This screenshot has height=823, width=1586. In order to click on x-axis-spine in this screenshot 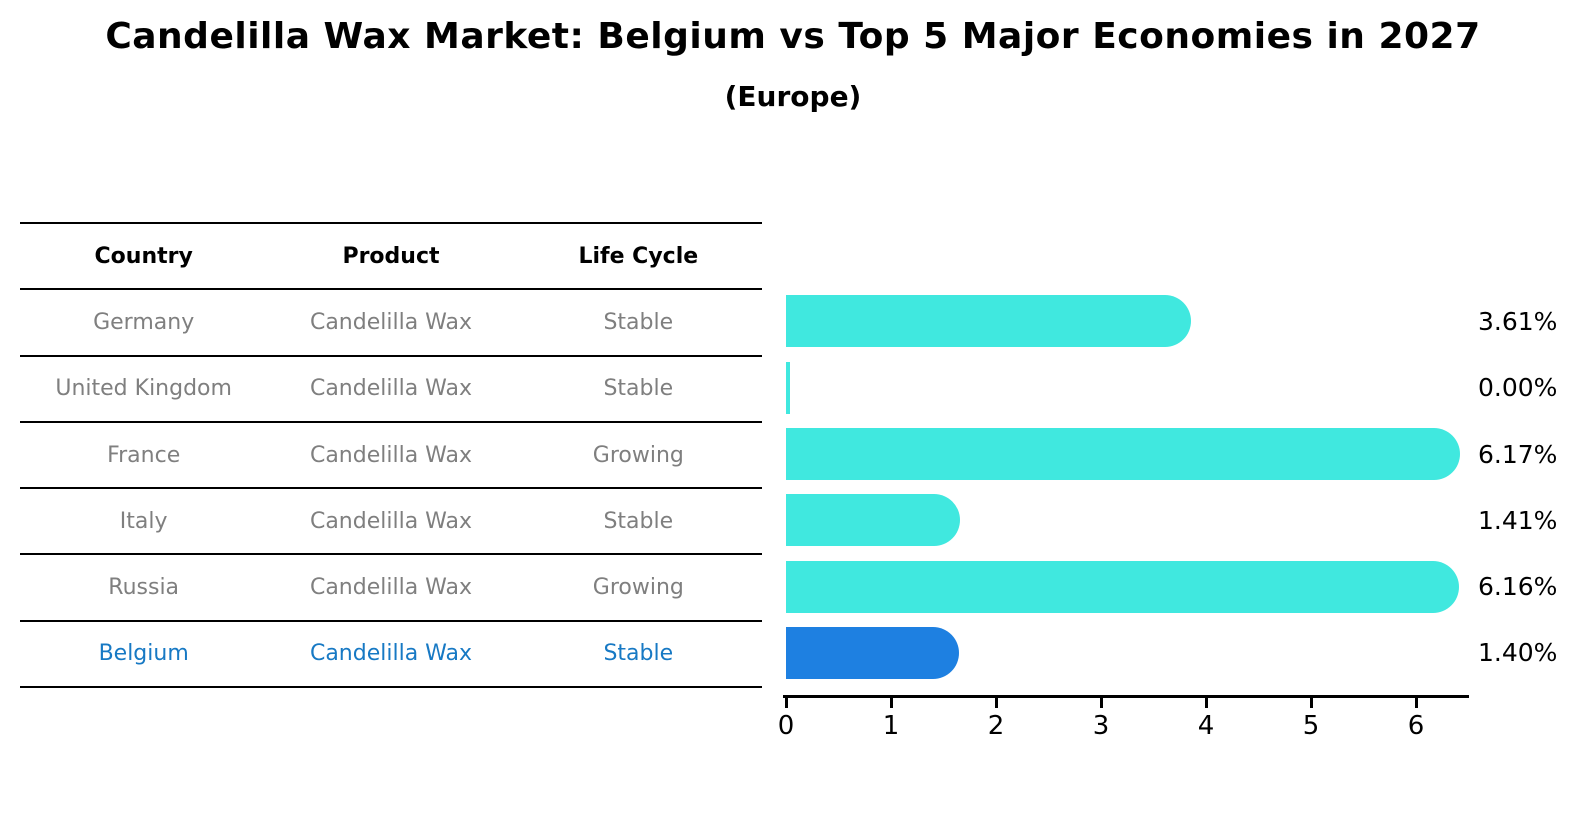, I will do `click(1126, 696)`.